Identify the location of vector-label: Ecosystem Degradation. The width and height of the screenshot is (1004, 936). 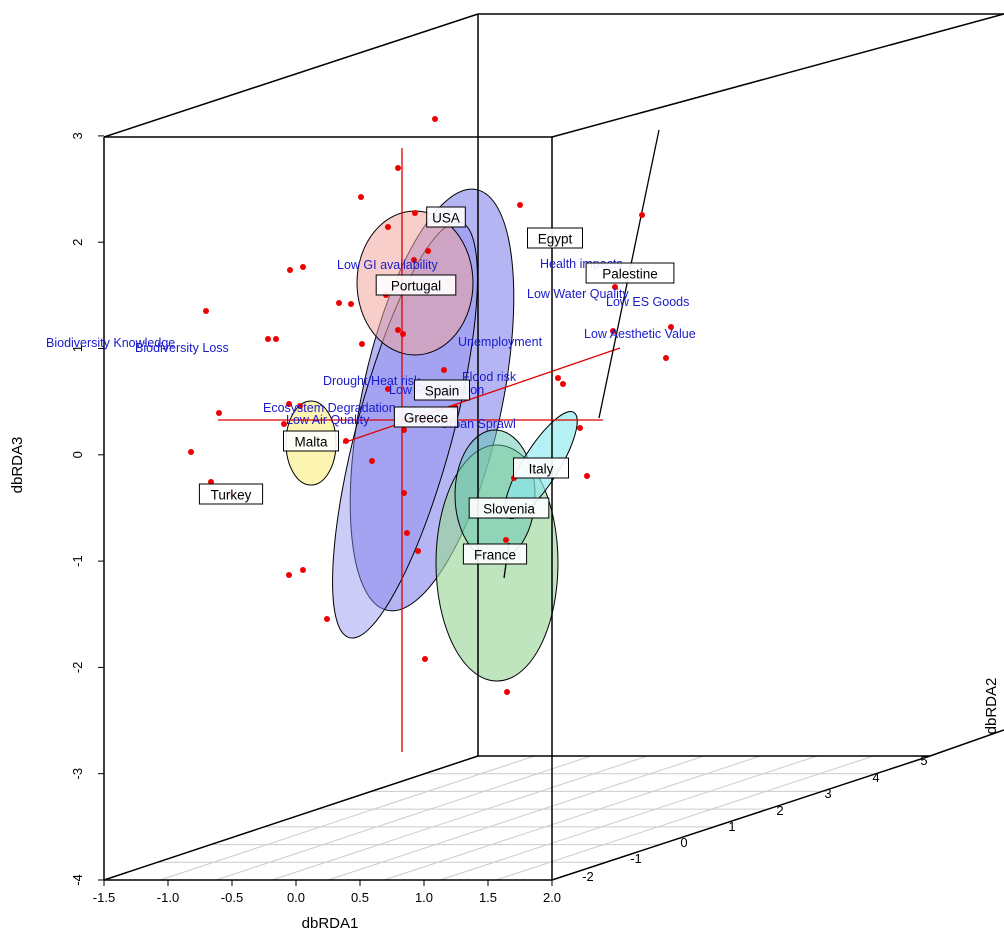
(329, 408).